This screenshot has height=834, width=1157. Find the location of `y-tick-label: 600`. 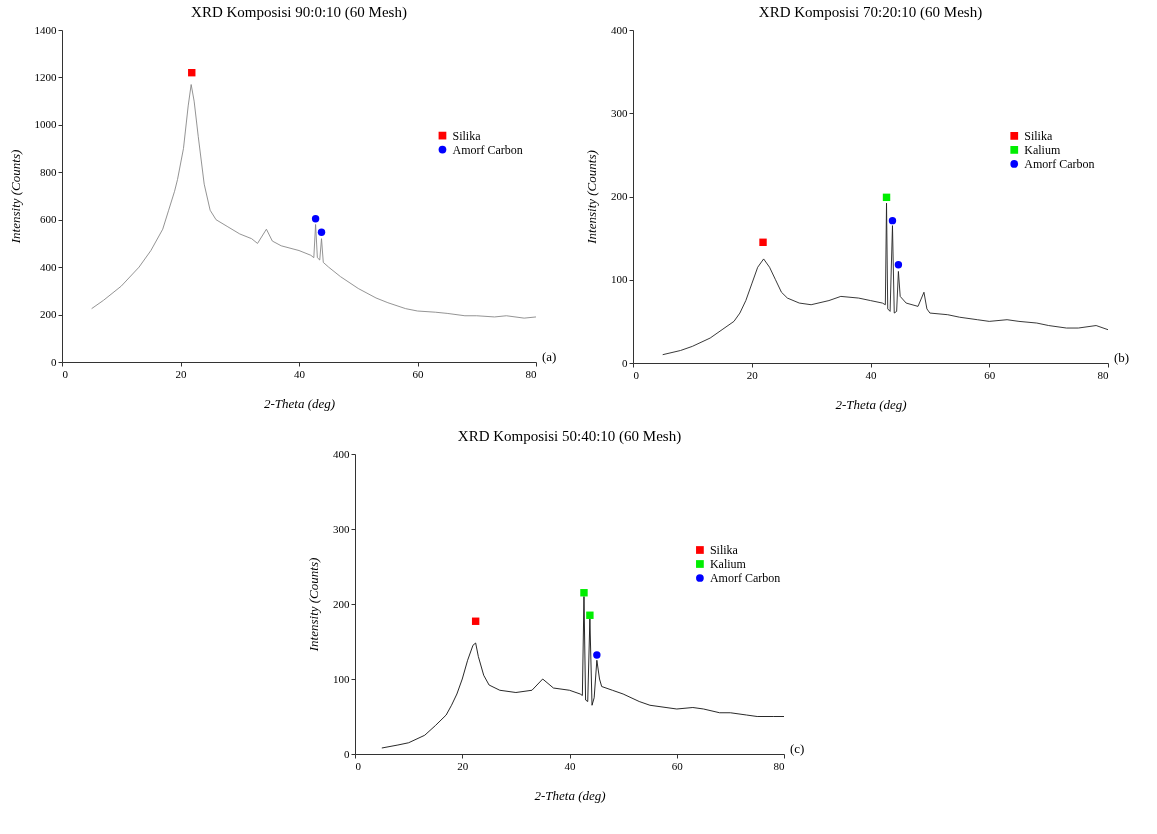

y-tick-label: 600 is located at coordinates (48, 219).